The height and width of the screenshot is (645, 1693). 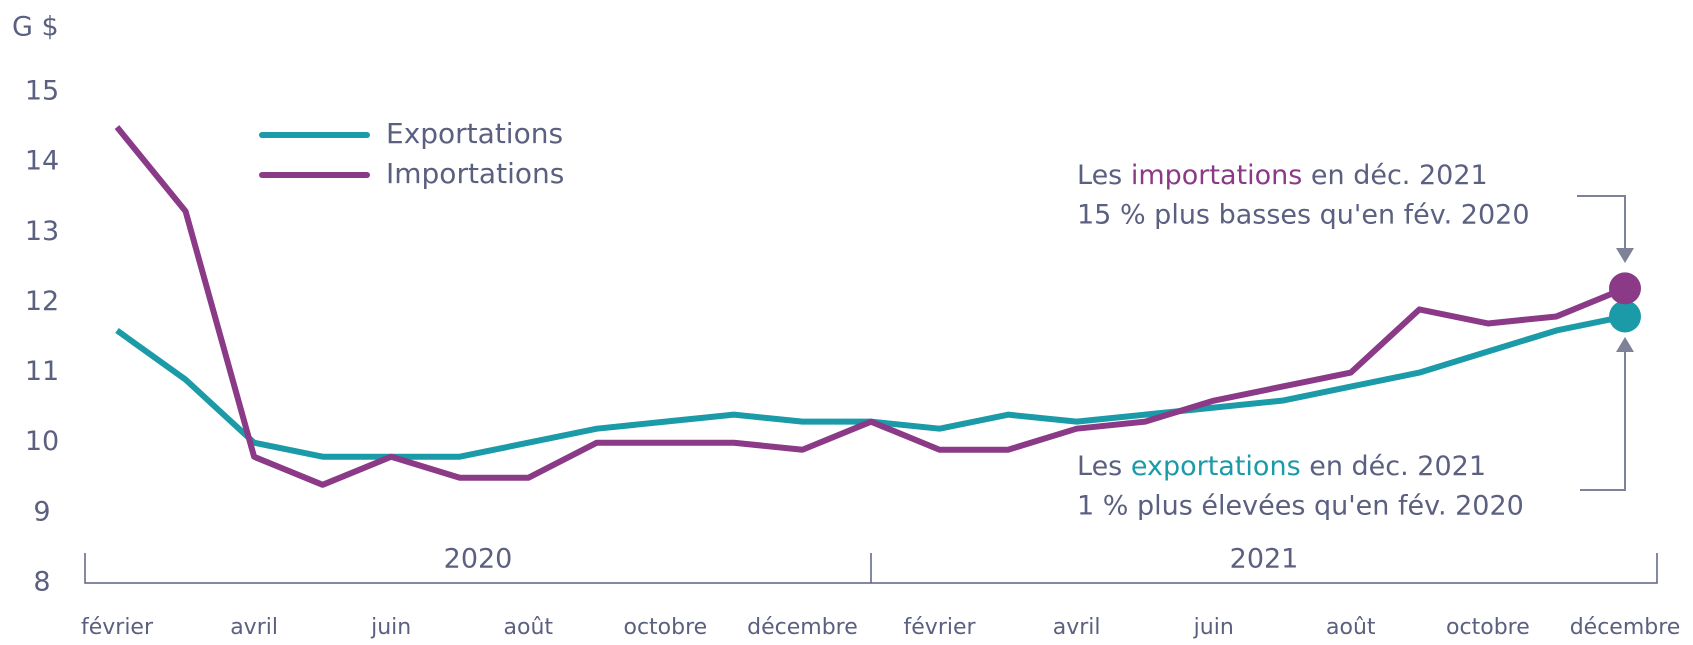 I want to click on annotation: 1 % plus élevées qu'en fév. 2020, so click(x=1300, y=506).